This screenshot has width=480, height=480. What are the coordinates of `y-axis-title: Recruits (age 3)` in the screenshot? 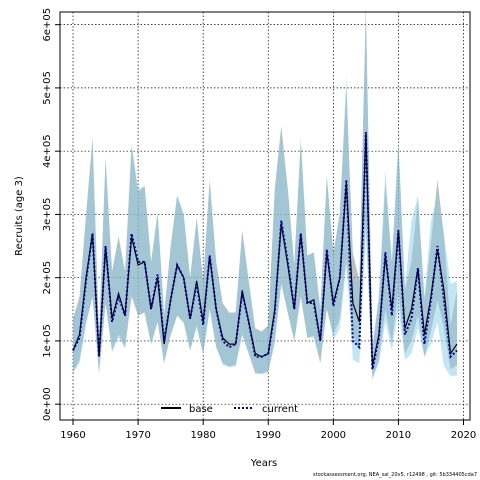 It's located at (19, 216).